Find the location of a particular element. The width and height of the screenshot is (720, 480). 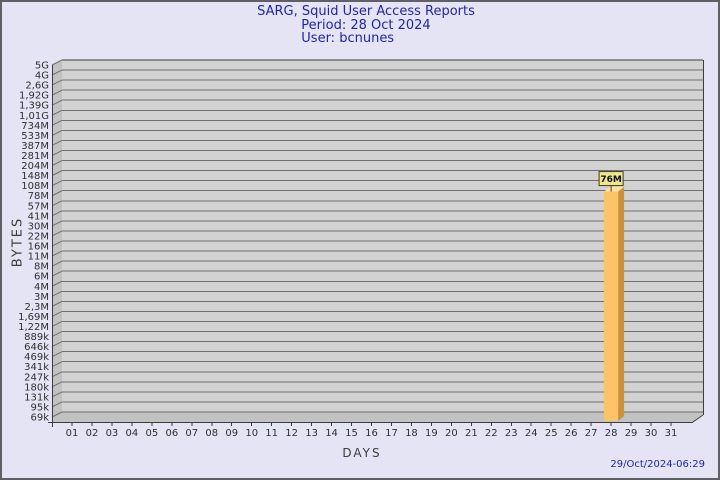

y-tick-label: 57M is located at coordinates (38, 206).